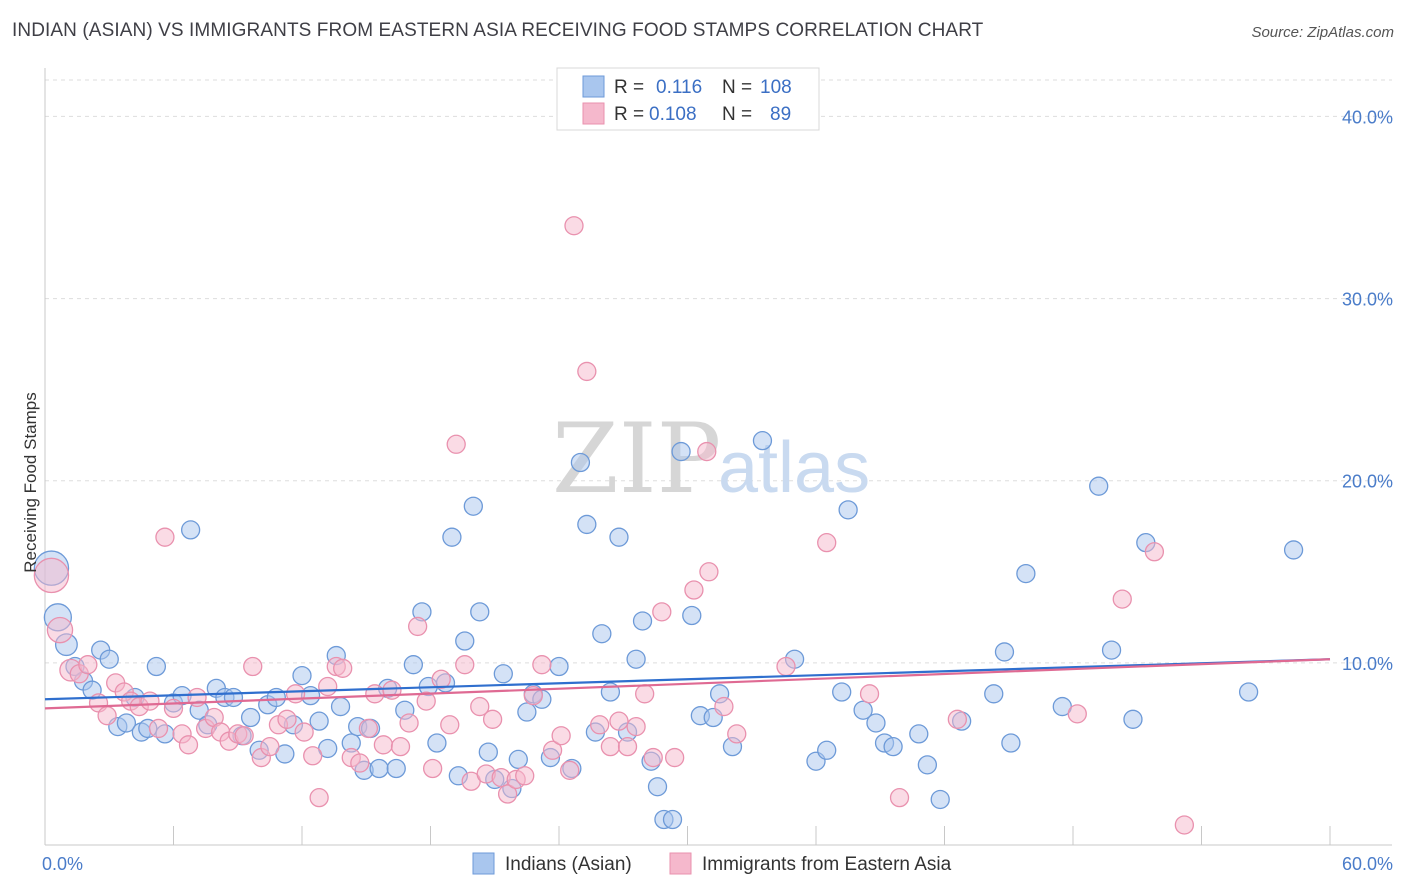 The width and height of the screenshot is (1406, 892). Describe the element at coordinates (30, 482) in the screenshot. I see `y-axis-label: Receiving Food Stamps` at that location.